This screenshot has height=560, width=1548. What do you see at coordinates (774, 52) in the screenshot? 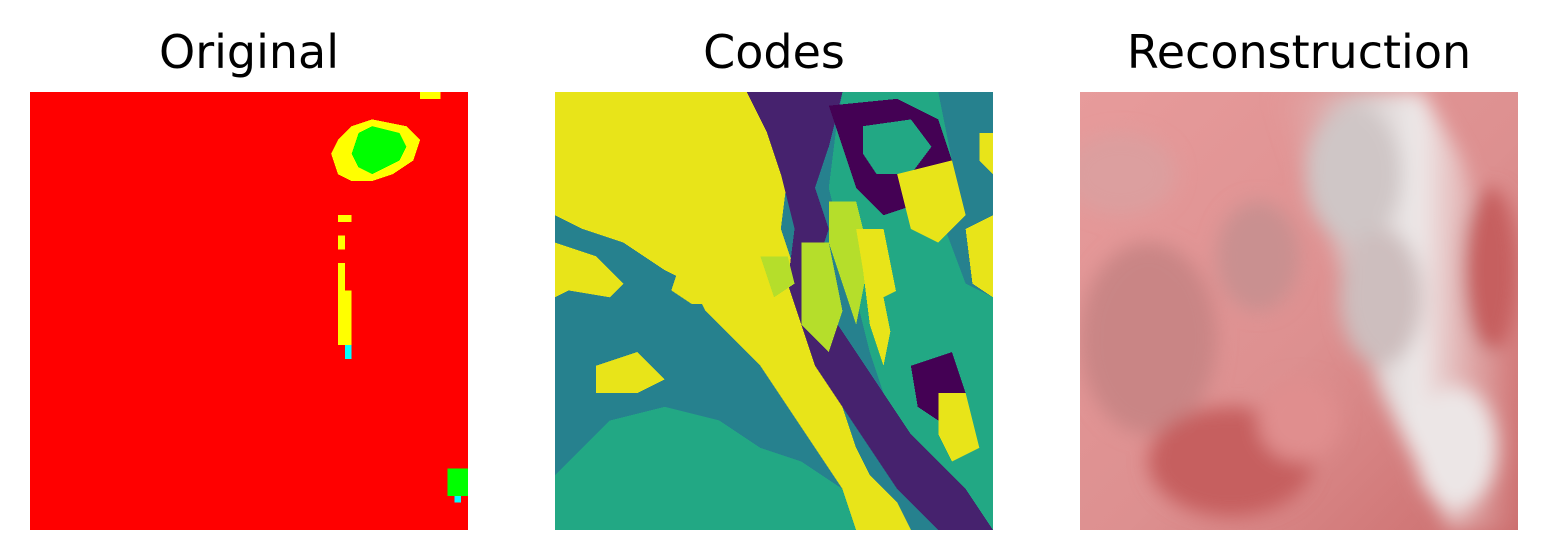
I see `panel-title-codes: Codes` at bounding box center [774, 52].